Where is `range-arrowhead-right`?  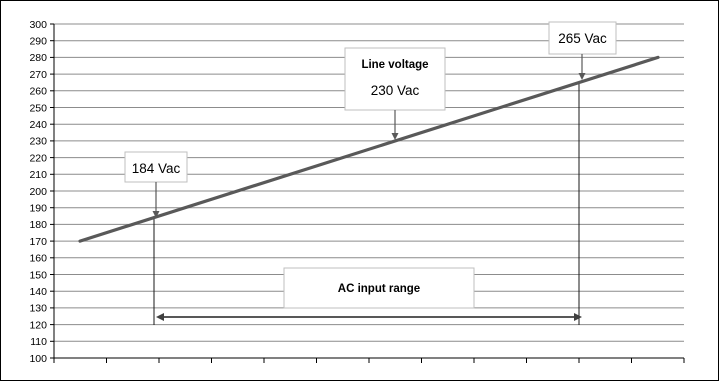 range-arrowhead-right is located at coordinates (578, 317).